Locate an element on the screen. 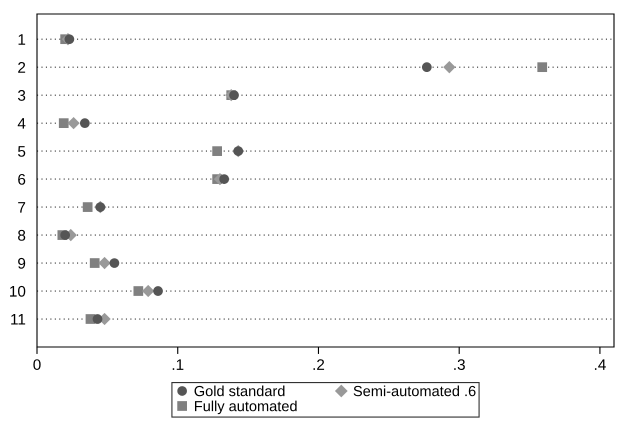  y-tick-label: 7 is located at coordinates (22, 207).